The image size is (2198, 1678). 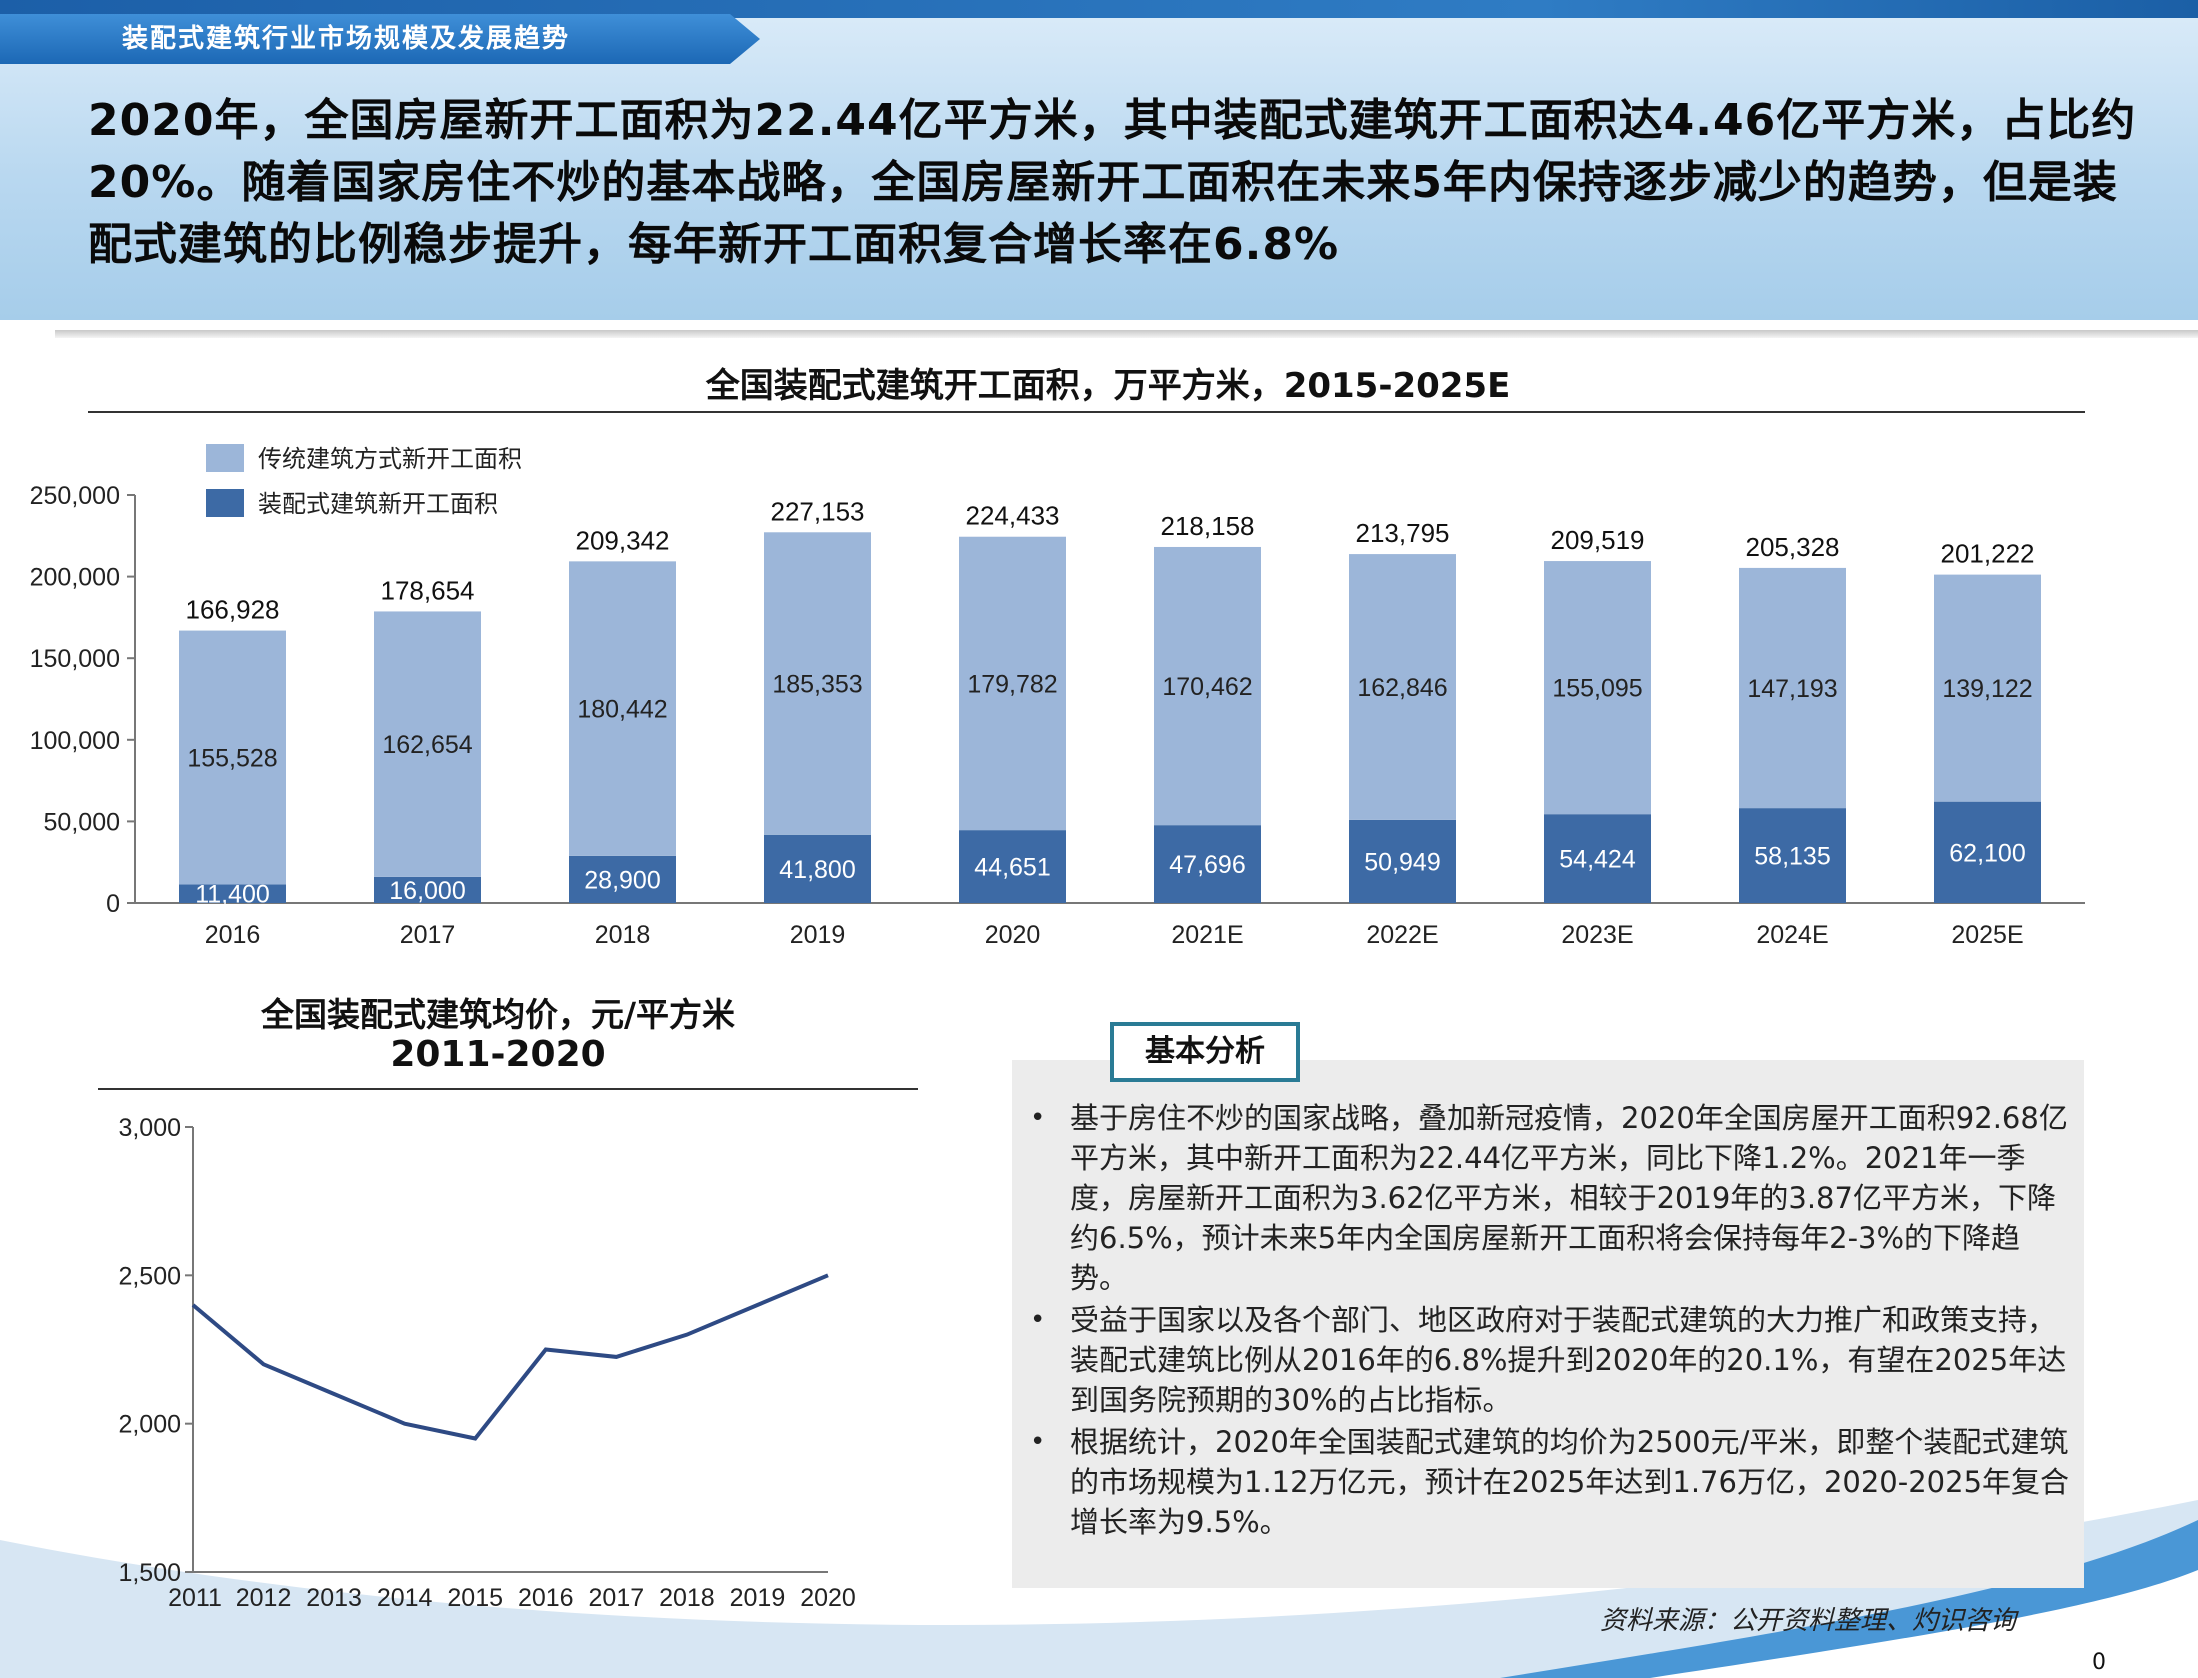 I want to click on x-tick-label: 2013, so click(x=334, y=1598).